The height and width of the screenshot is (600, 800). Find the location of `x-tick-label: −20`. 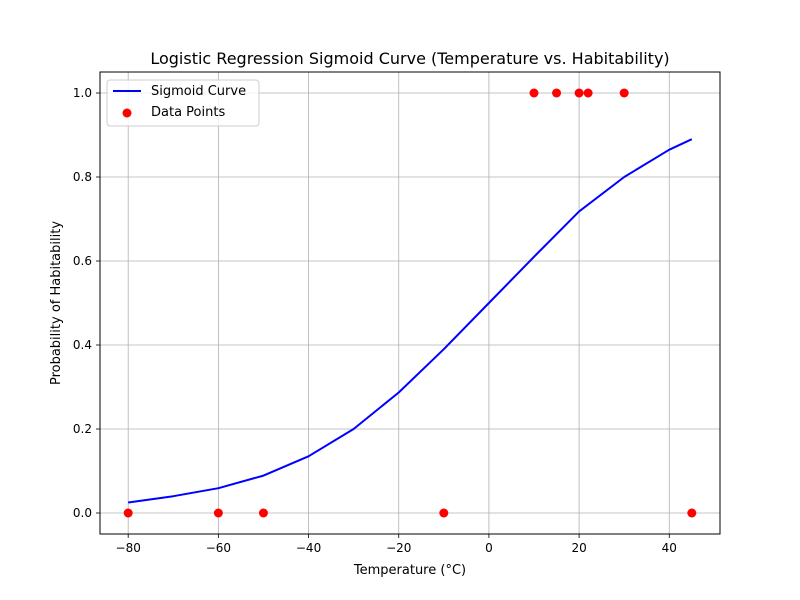

x-tick-label: −20 is located at coordinates (398, 548).